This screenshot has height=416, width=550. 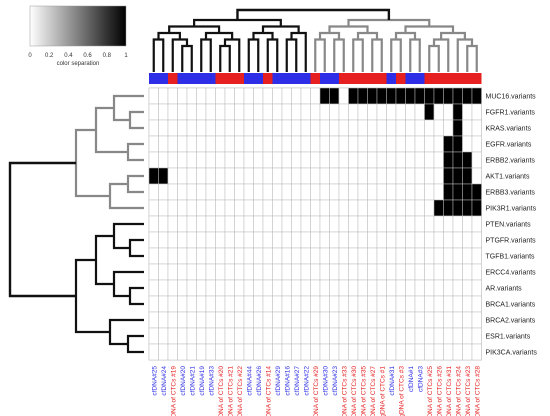 I want to click on row-label: PTEN.variants, so click(x=509, y=225).